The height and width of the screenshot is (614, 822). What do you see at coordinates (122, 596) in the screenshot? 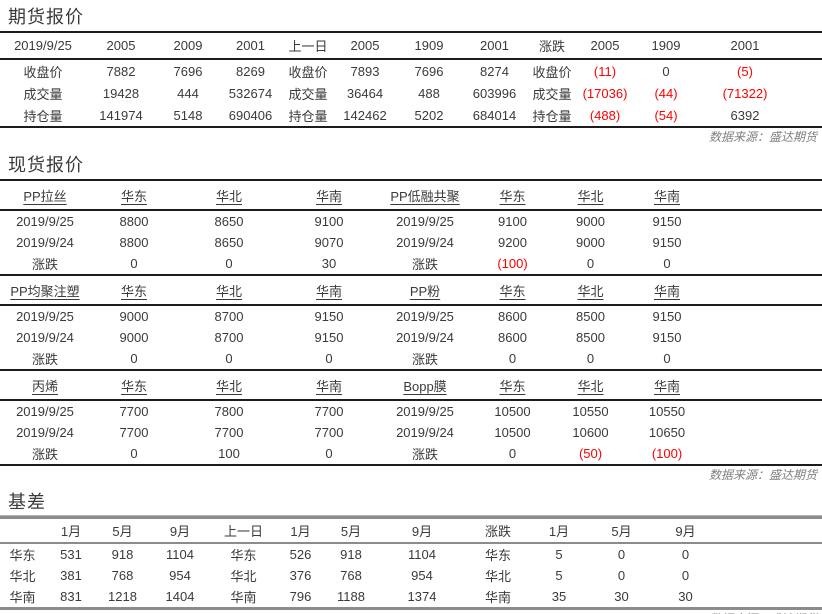
I see `cell: 1218` at bounding box center [122, 596].